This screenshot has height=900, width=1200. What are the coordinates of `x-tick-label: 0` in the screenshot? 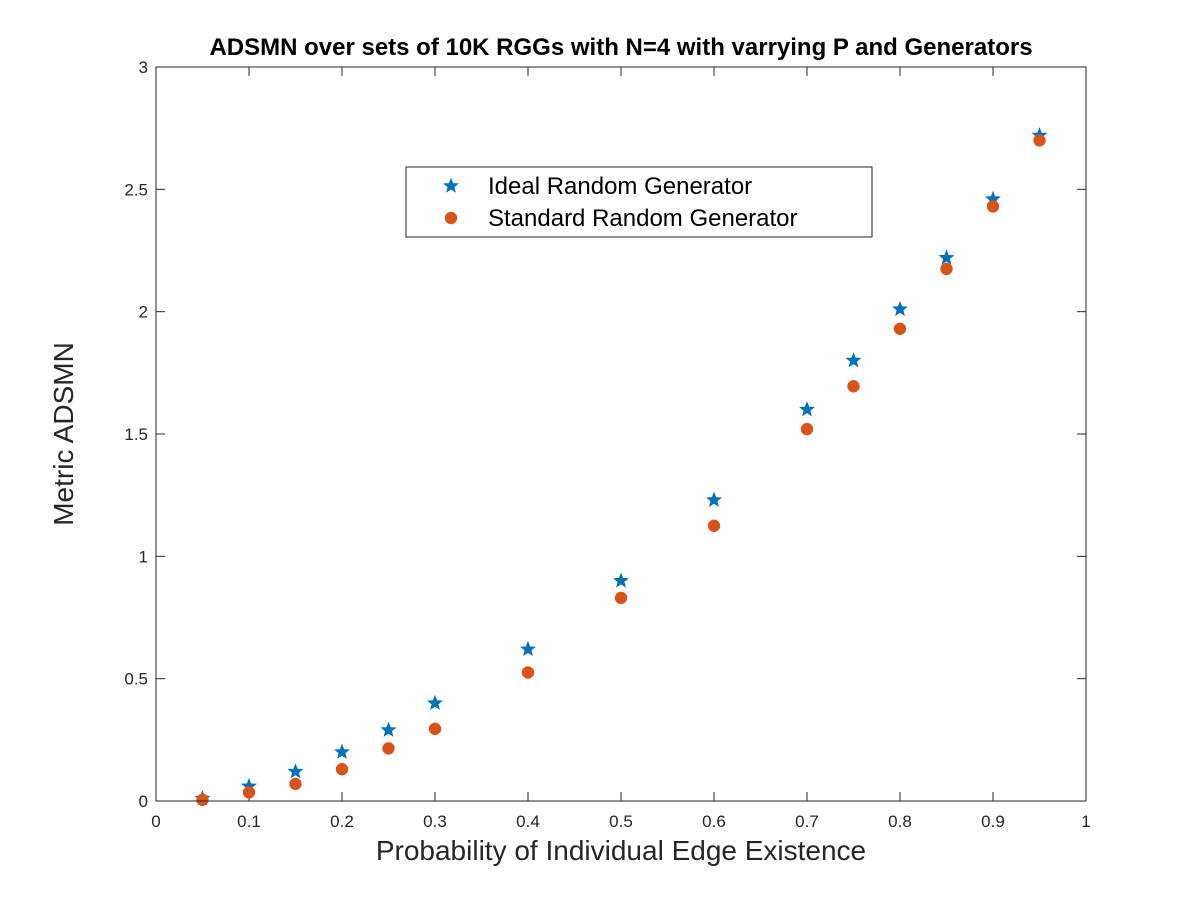 It's located at (155, 821).